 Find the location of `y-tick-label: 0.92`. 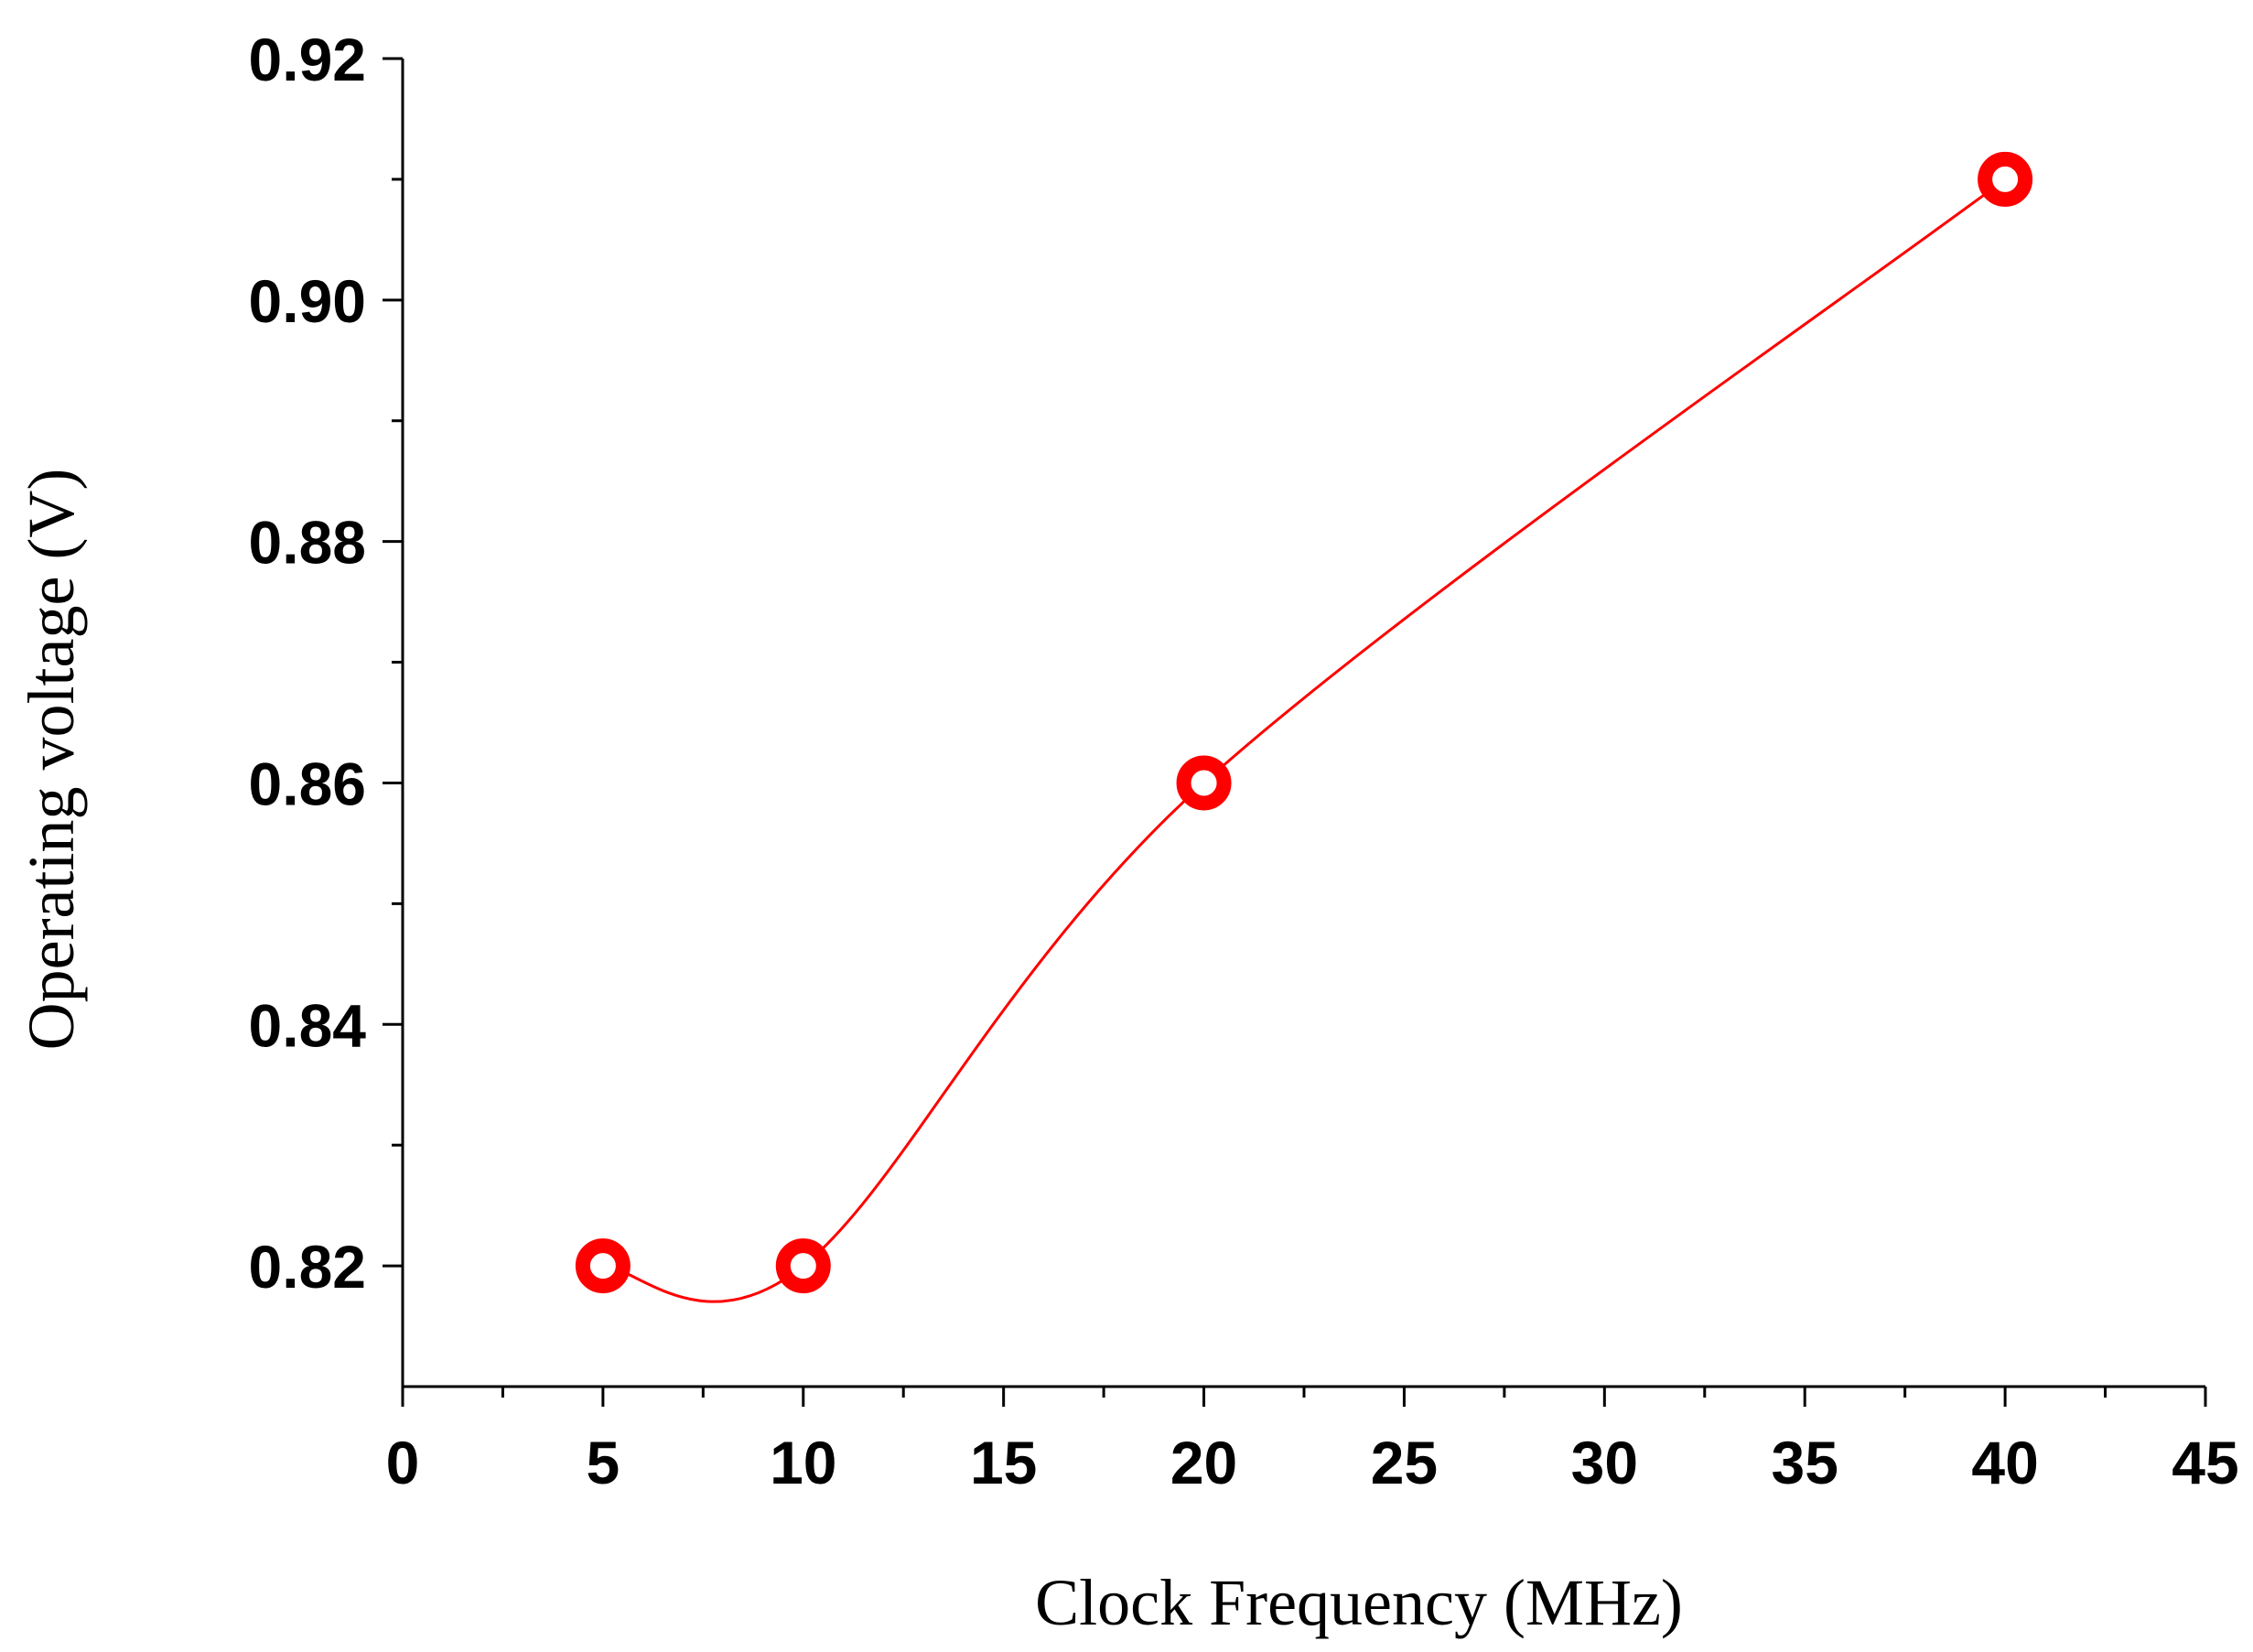

y-tick-label: 0.92 is located at coordinates (308, 59).